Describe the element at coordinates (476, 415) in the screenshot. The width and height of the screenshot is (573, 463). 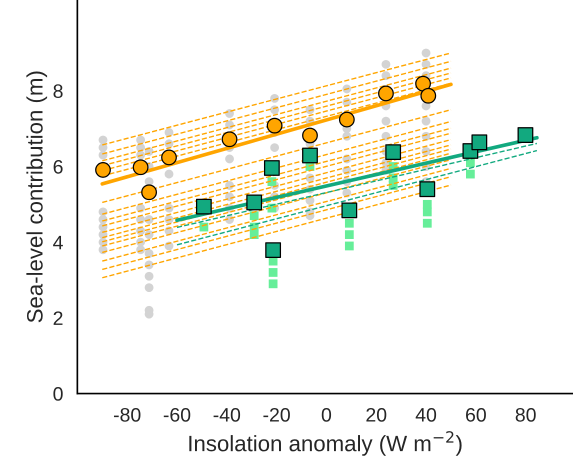
I see `x-tick-label: 60` at that location.